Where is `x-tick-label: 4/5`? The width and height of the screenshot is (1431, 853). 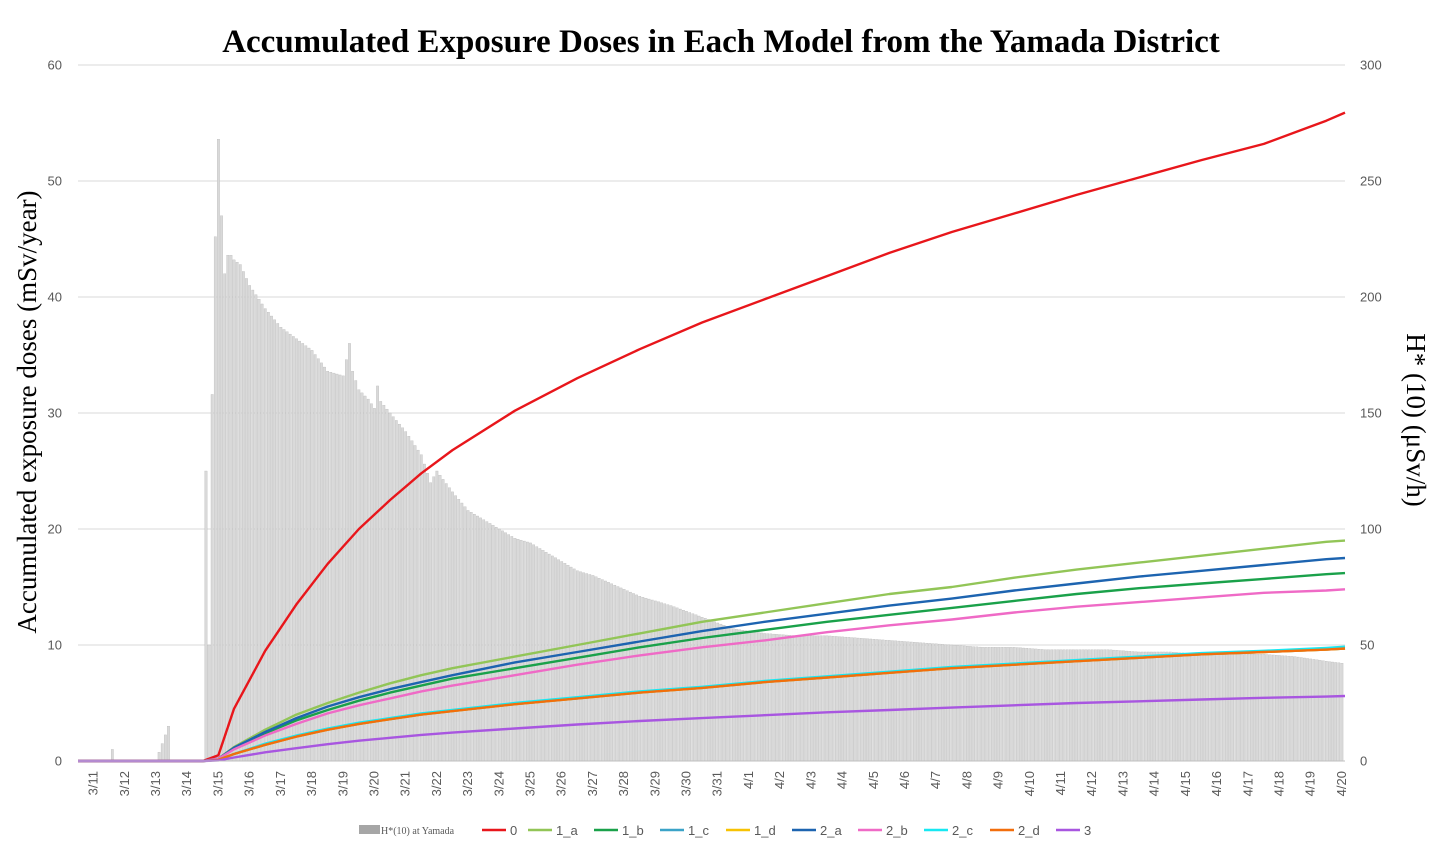
x-tick-label: 4/5 is located at coordinates (873, 780).